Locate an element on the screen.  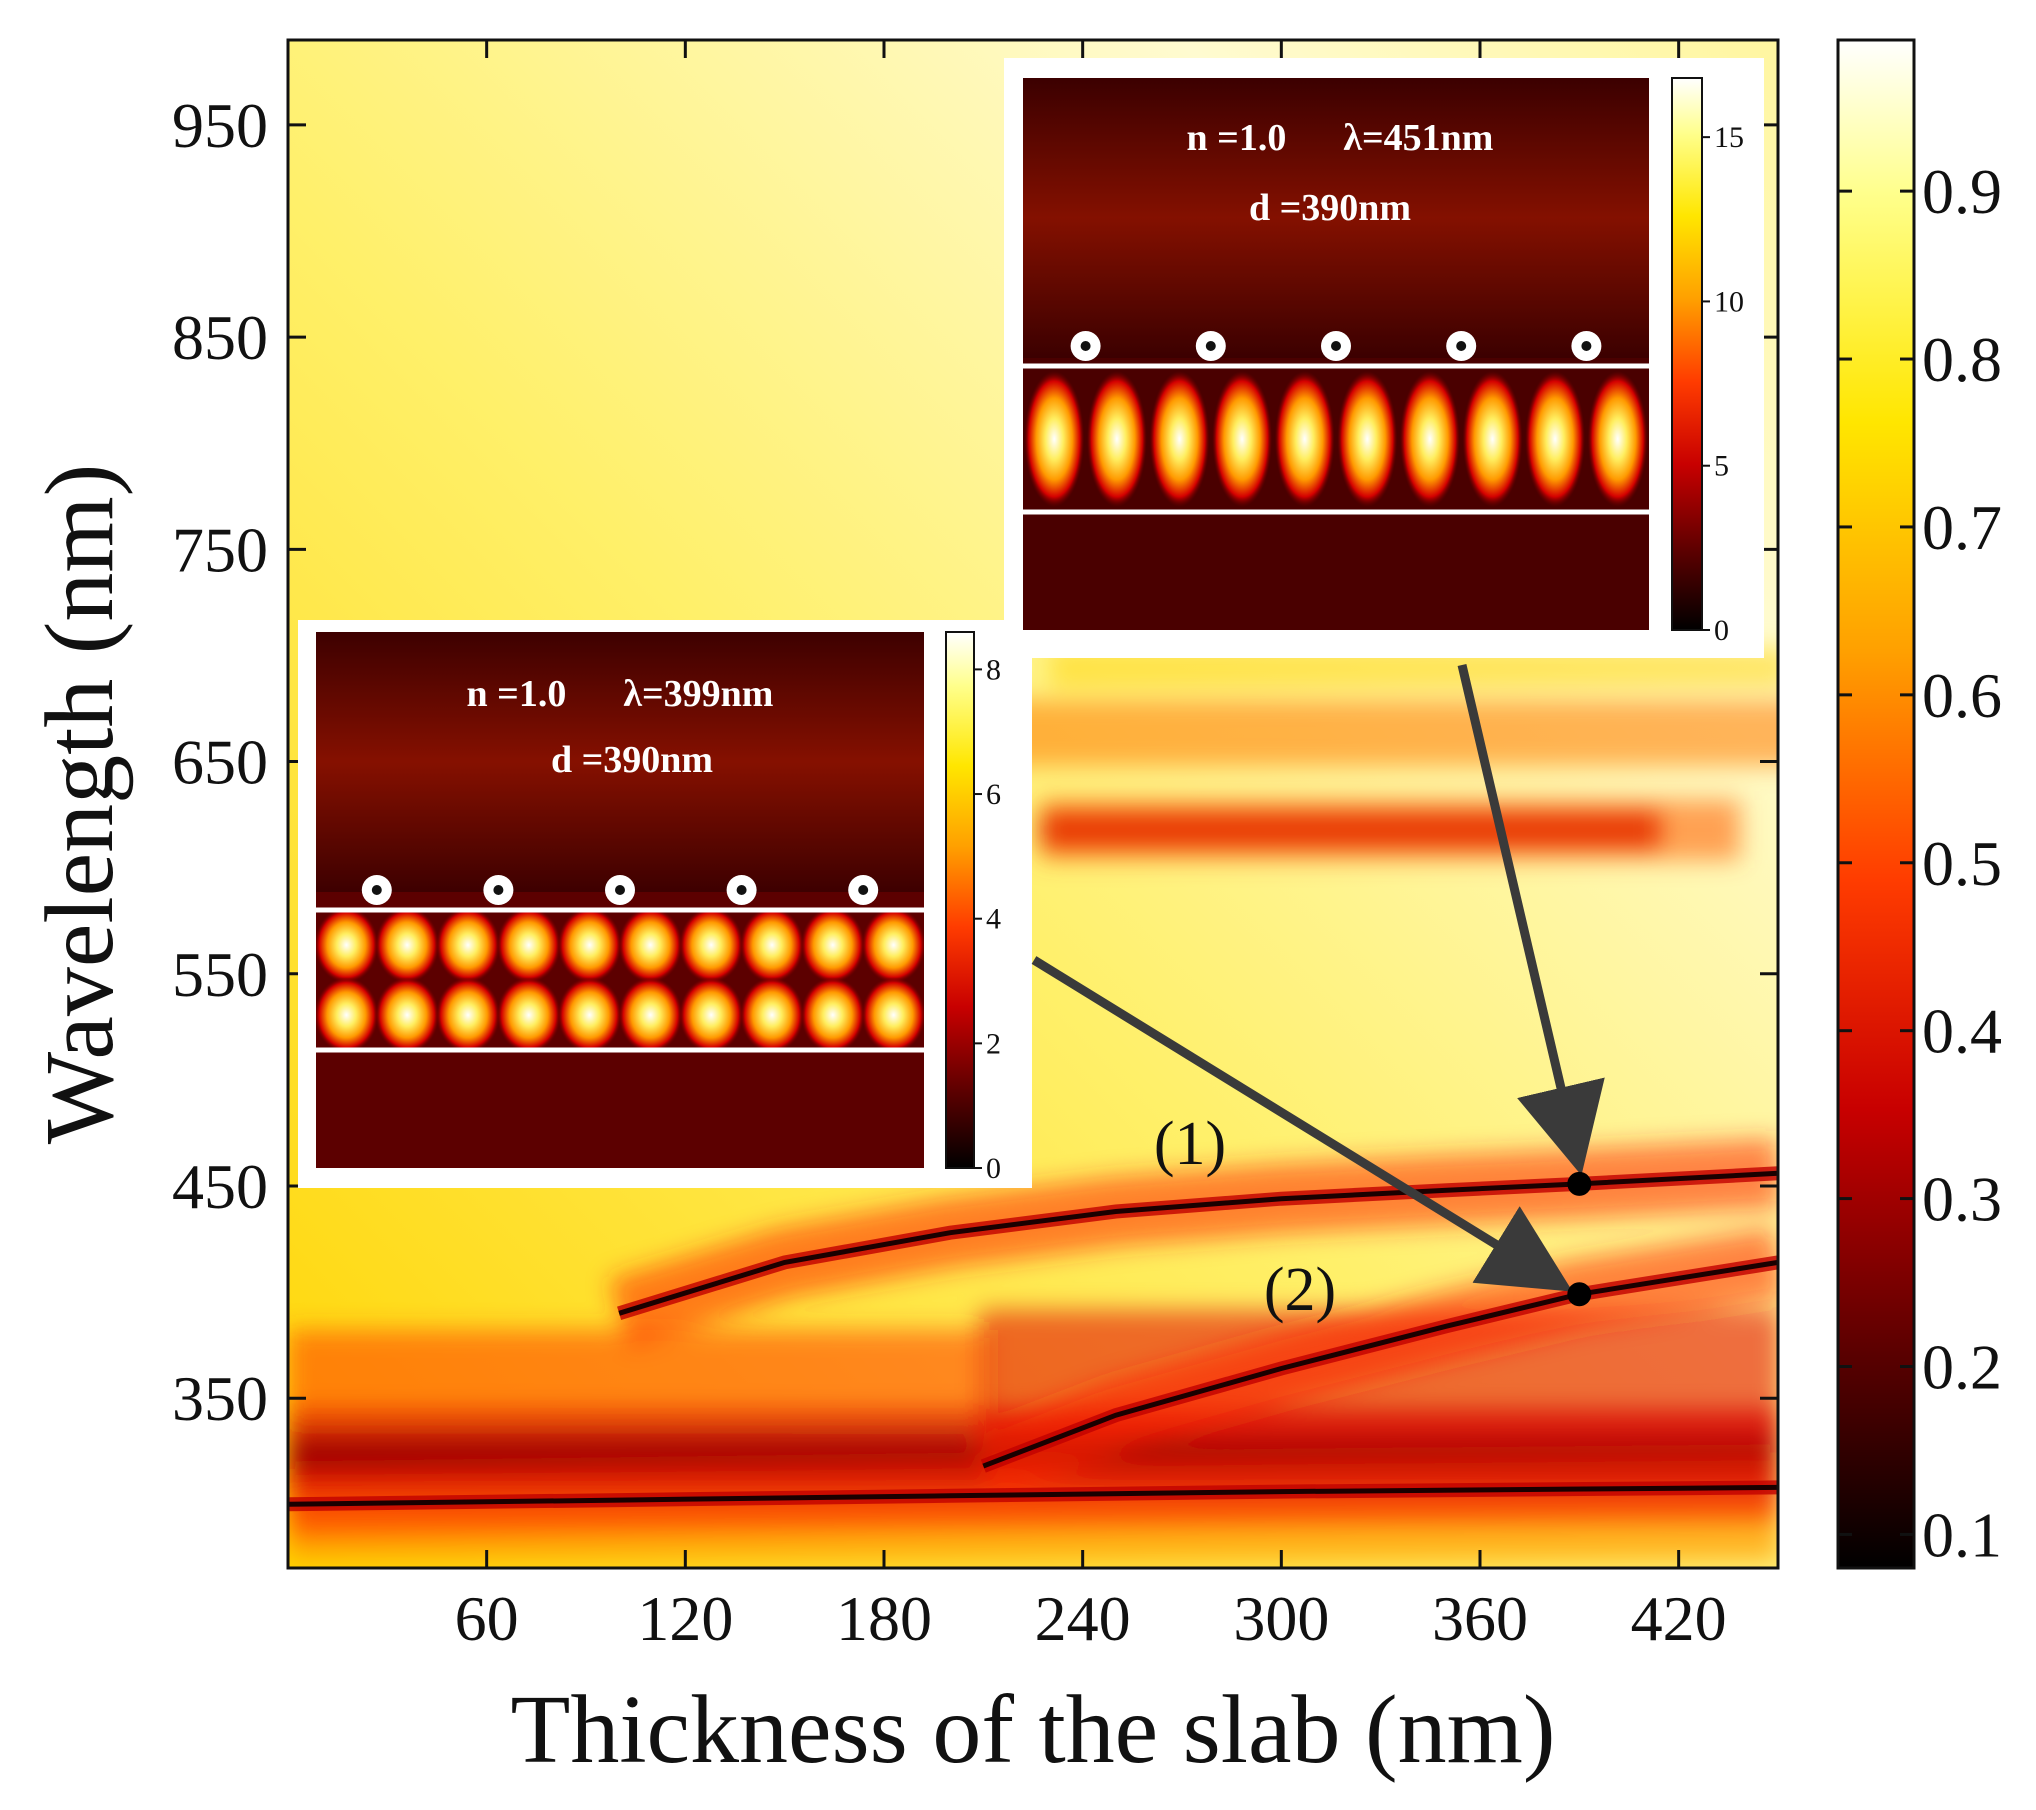
x-tick-label: 300 is located at coordinates (1281, 1618).